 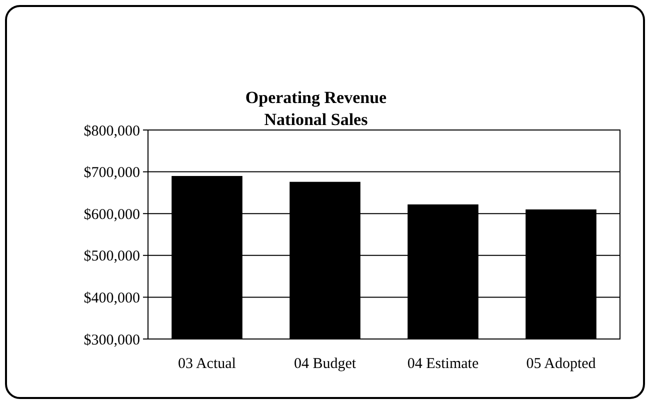 I want to click on y-tick-label: $600,000, so click(x=112, y=214).